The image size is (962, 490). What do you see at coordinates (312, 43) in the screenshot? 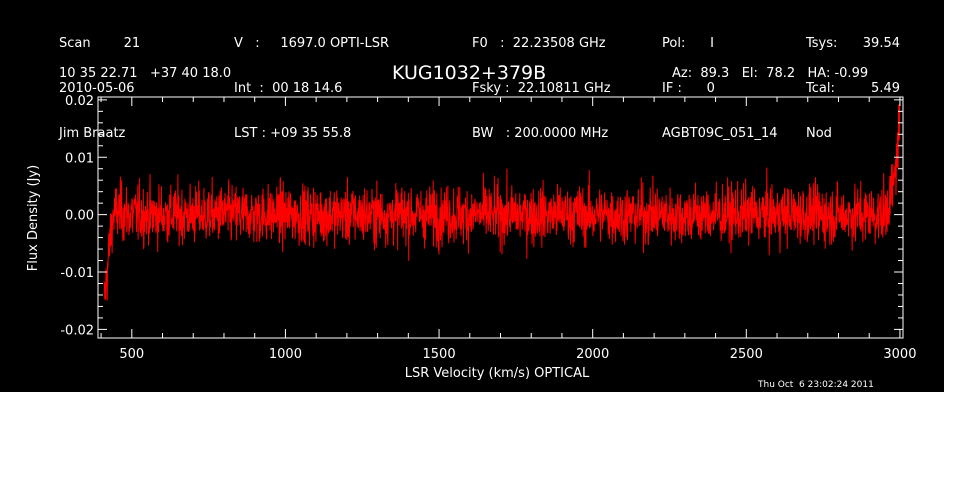
I see `velocity-value: V : 1697.0 OPTI-LSR` at bounding box center [312, 43].